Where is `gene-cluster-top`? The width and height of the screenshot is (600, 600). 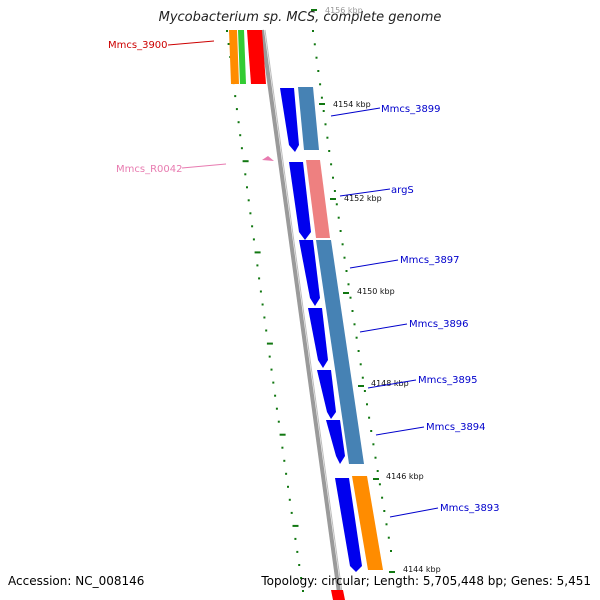
gene-cluster-top is located at coordinates (247, 57).